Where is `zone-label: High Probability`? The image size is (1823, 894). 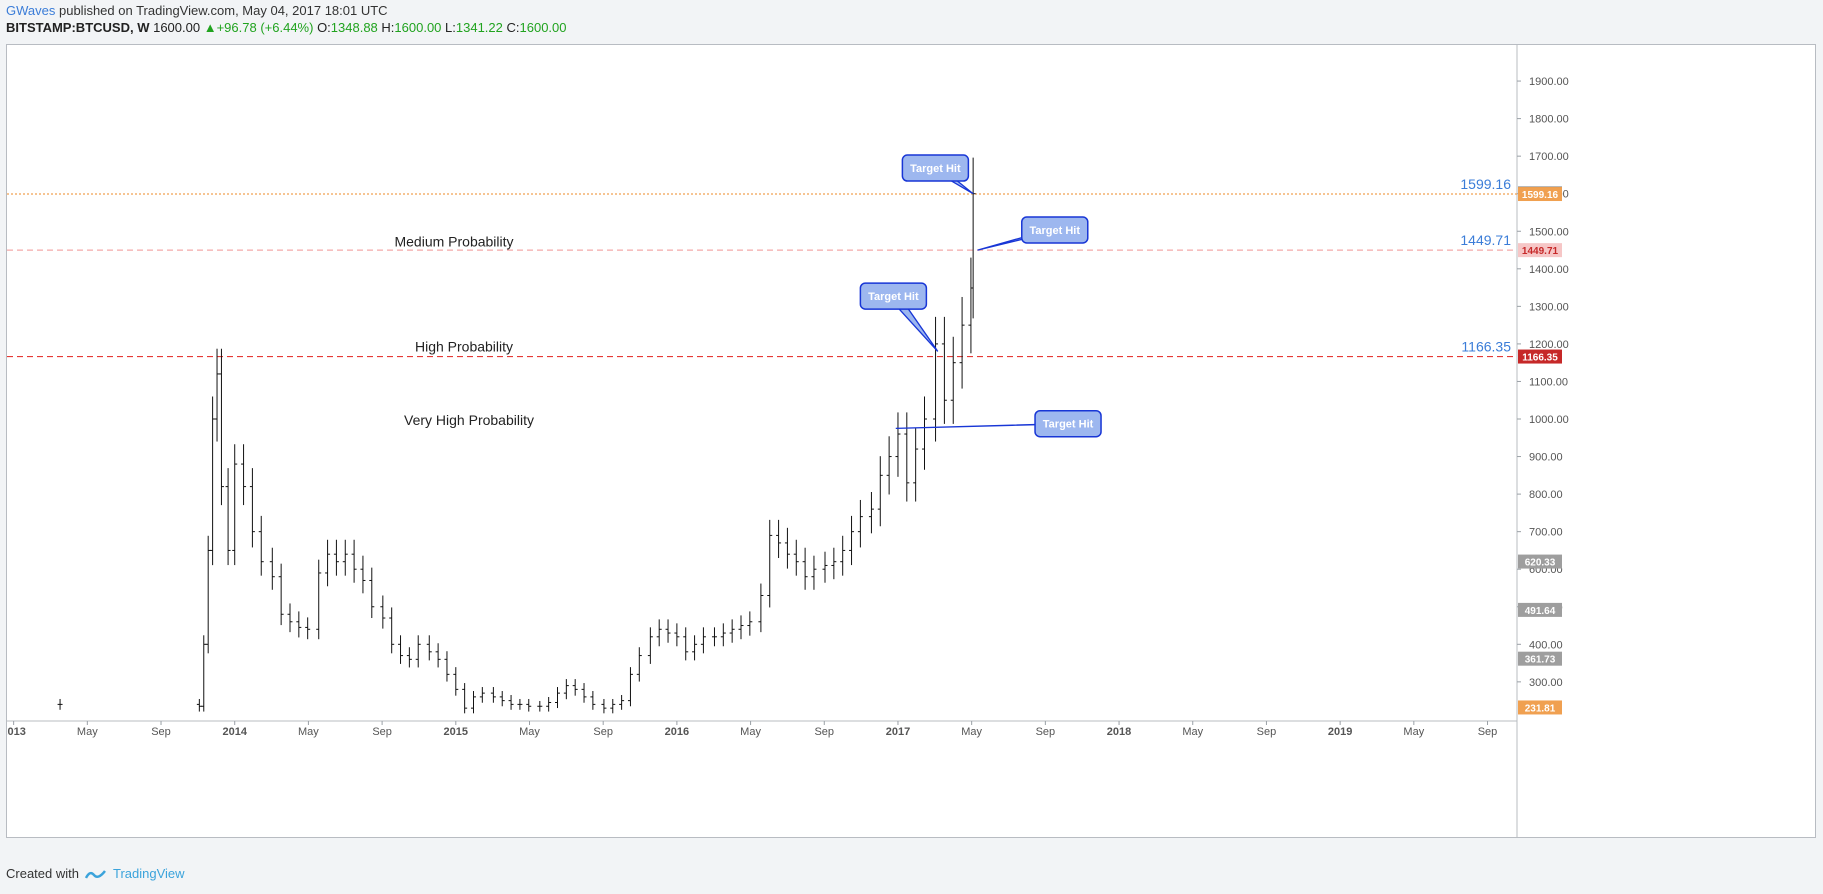
zone-label: High Probability is located at coordinates (464, 347).